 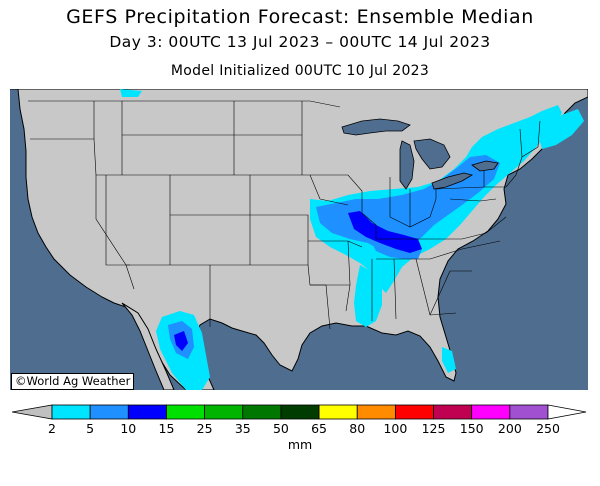 What do you see at coordinates (90, 428) in the screenshot?
I see `color-bar-tick-label: 5` at bounding box center [90, 428].